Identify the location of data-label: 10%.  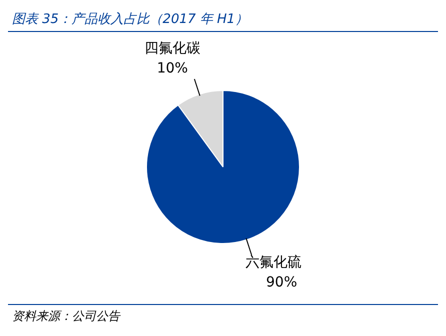
(172, 68).